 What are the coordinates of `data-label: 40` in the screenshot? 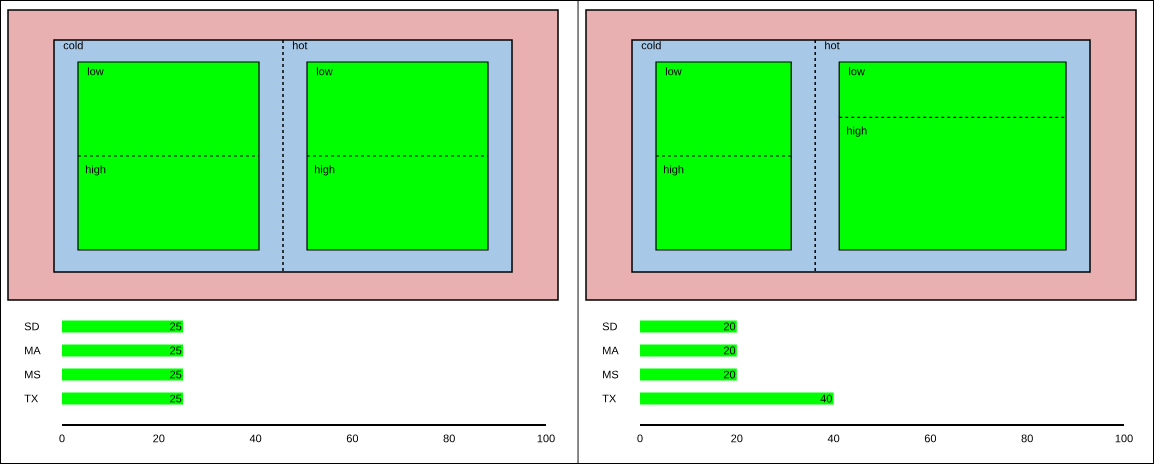 It's located at (826, 398).